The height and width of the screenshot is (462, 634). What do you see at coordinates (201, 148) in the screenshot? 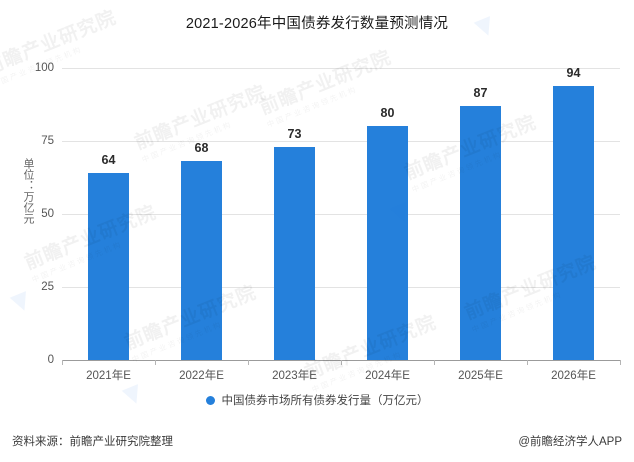
I see `bar-value-label: 68` at bounding box center [201, 148].